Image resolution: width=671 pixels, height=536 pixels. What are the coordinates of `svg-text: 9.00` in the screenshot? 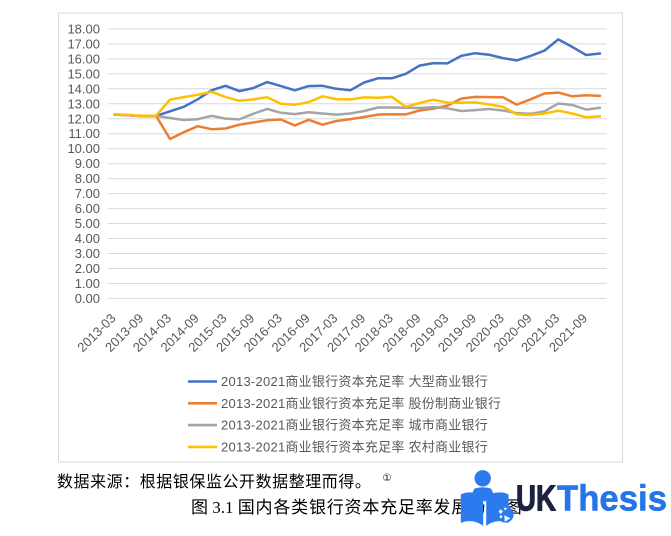 It's located at (87, 163).